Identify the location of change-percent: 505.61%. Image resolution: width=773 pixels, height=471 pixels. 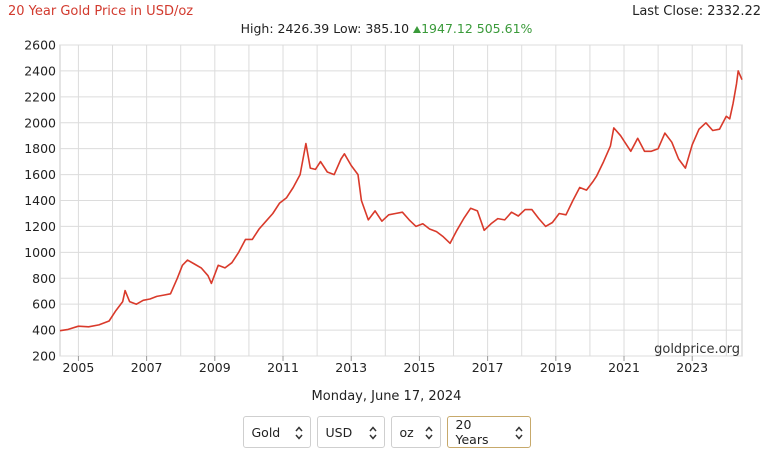
(504, 28).